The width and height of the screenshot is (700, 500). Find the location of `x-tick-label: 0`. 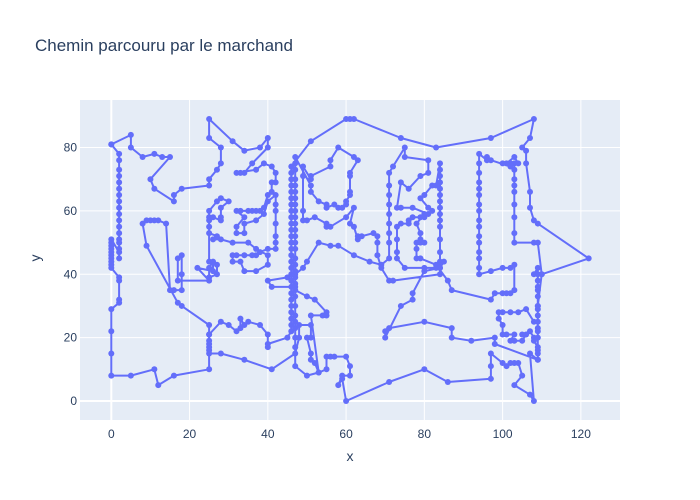

x-tick-label: 0 is located at coordinates (111, 434).